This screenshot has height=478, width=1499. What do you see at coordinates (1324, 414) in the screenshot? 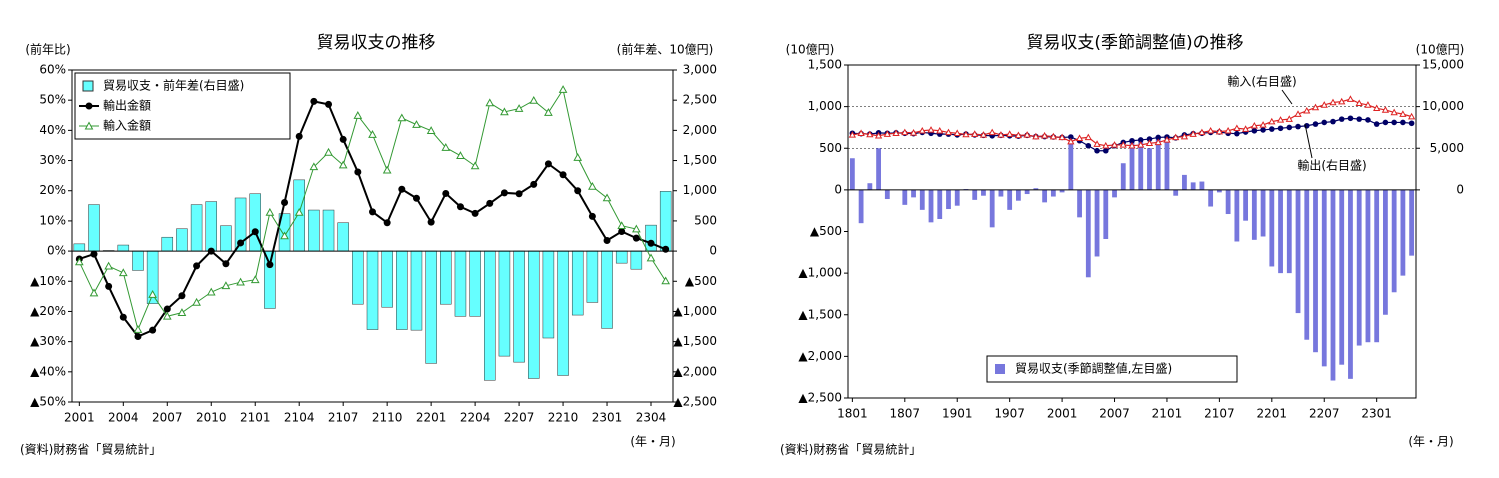
I see `x-tick-label: 2207` at bounding box center [1324, 414].